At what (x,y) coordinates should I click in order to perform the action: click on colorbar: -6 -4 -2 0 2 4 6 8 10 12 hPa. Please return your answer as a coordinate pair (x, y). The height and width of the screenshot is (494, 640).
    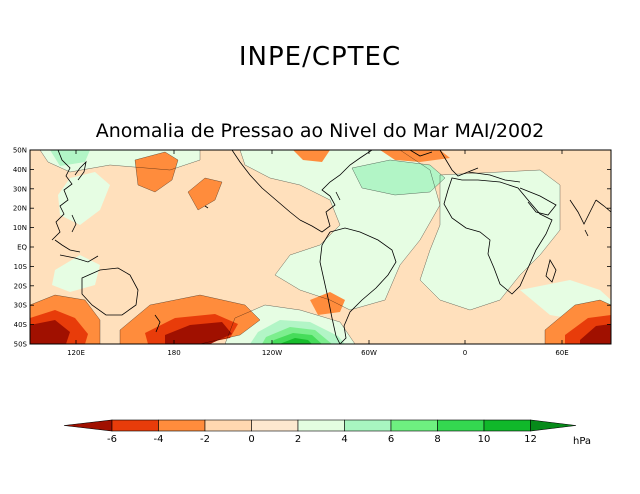
    Looking at the image, I should click on (327, 433).